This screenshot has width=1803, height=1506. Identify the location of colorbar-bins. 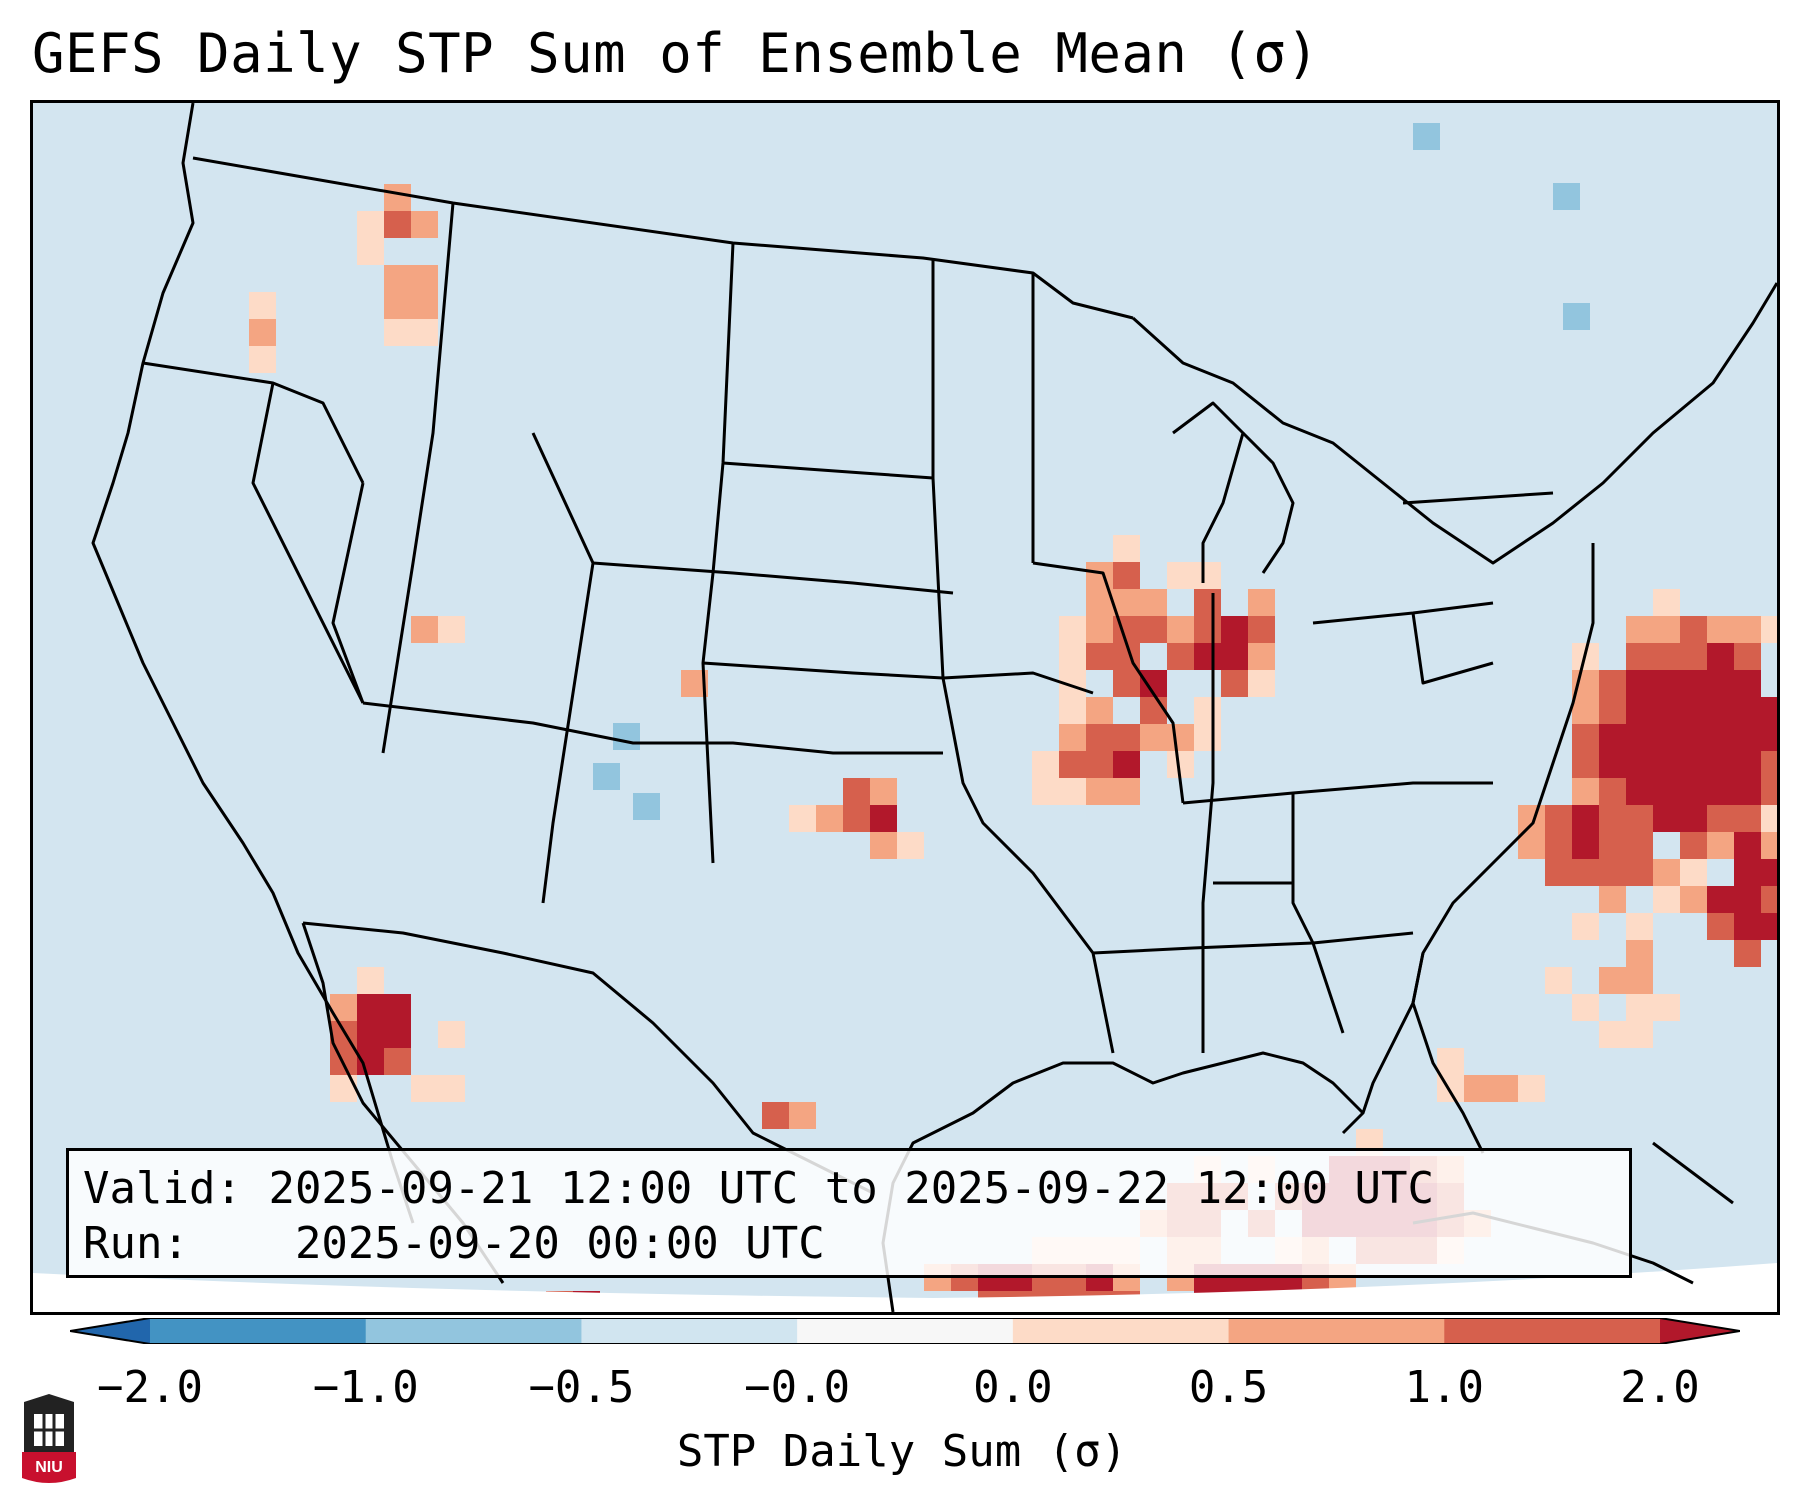
(905, 1331).